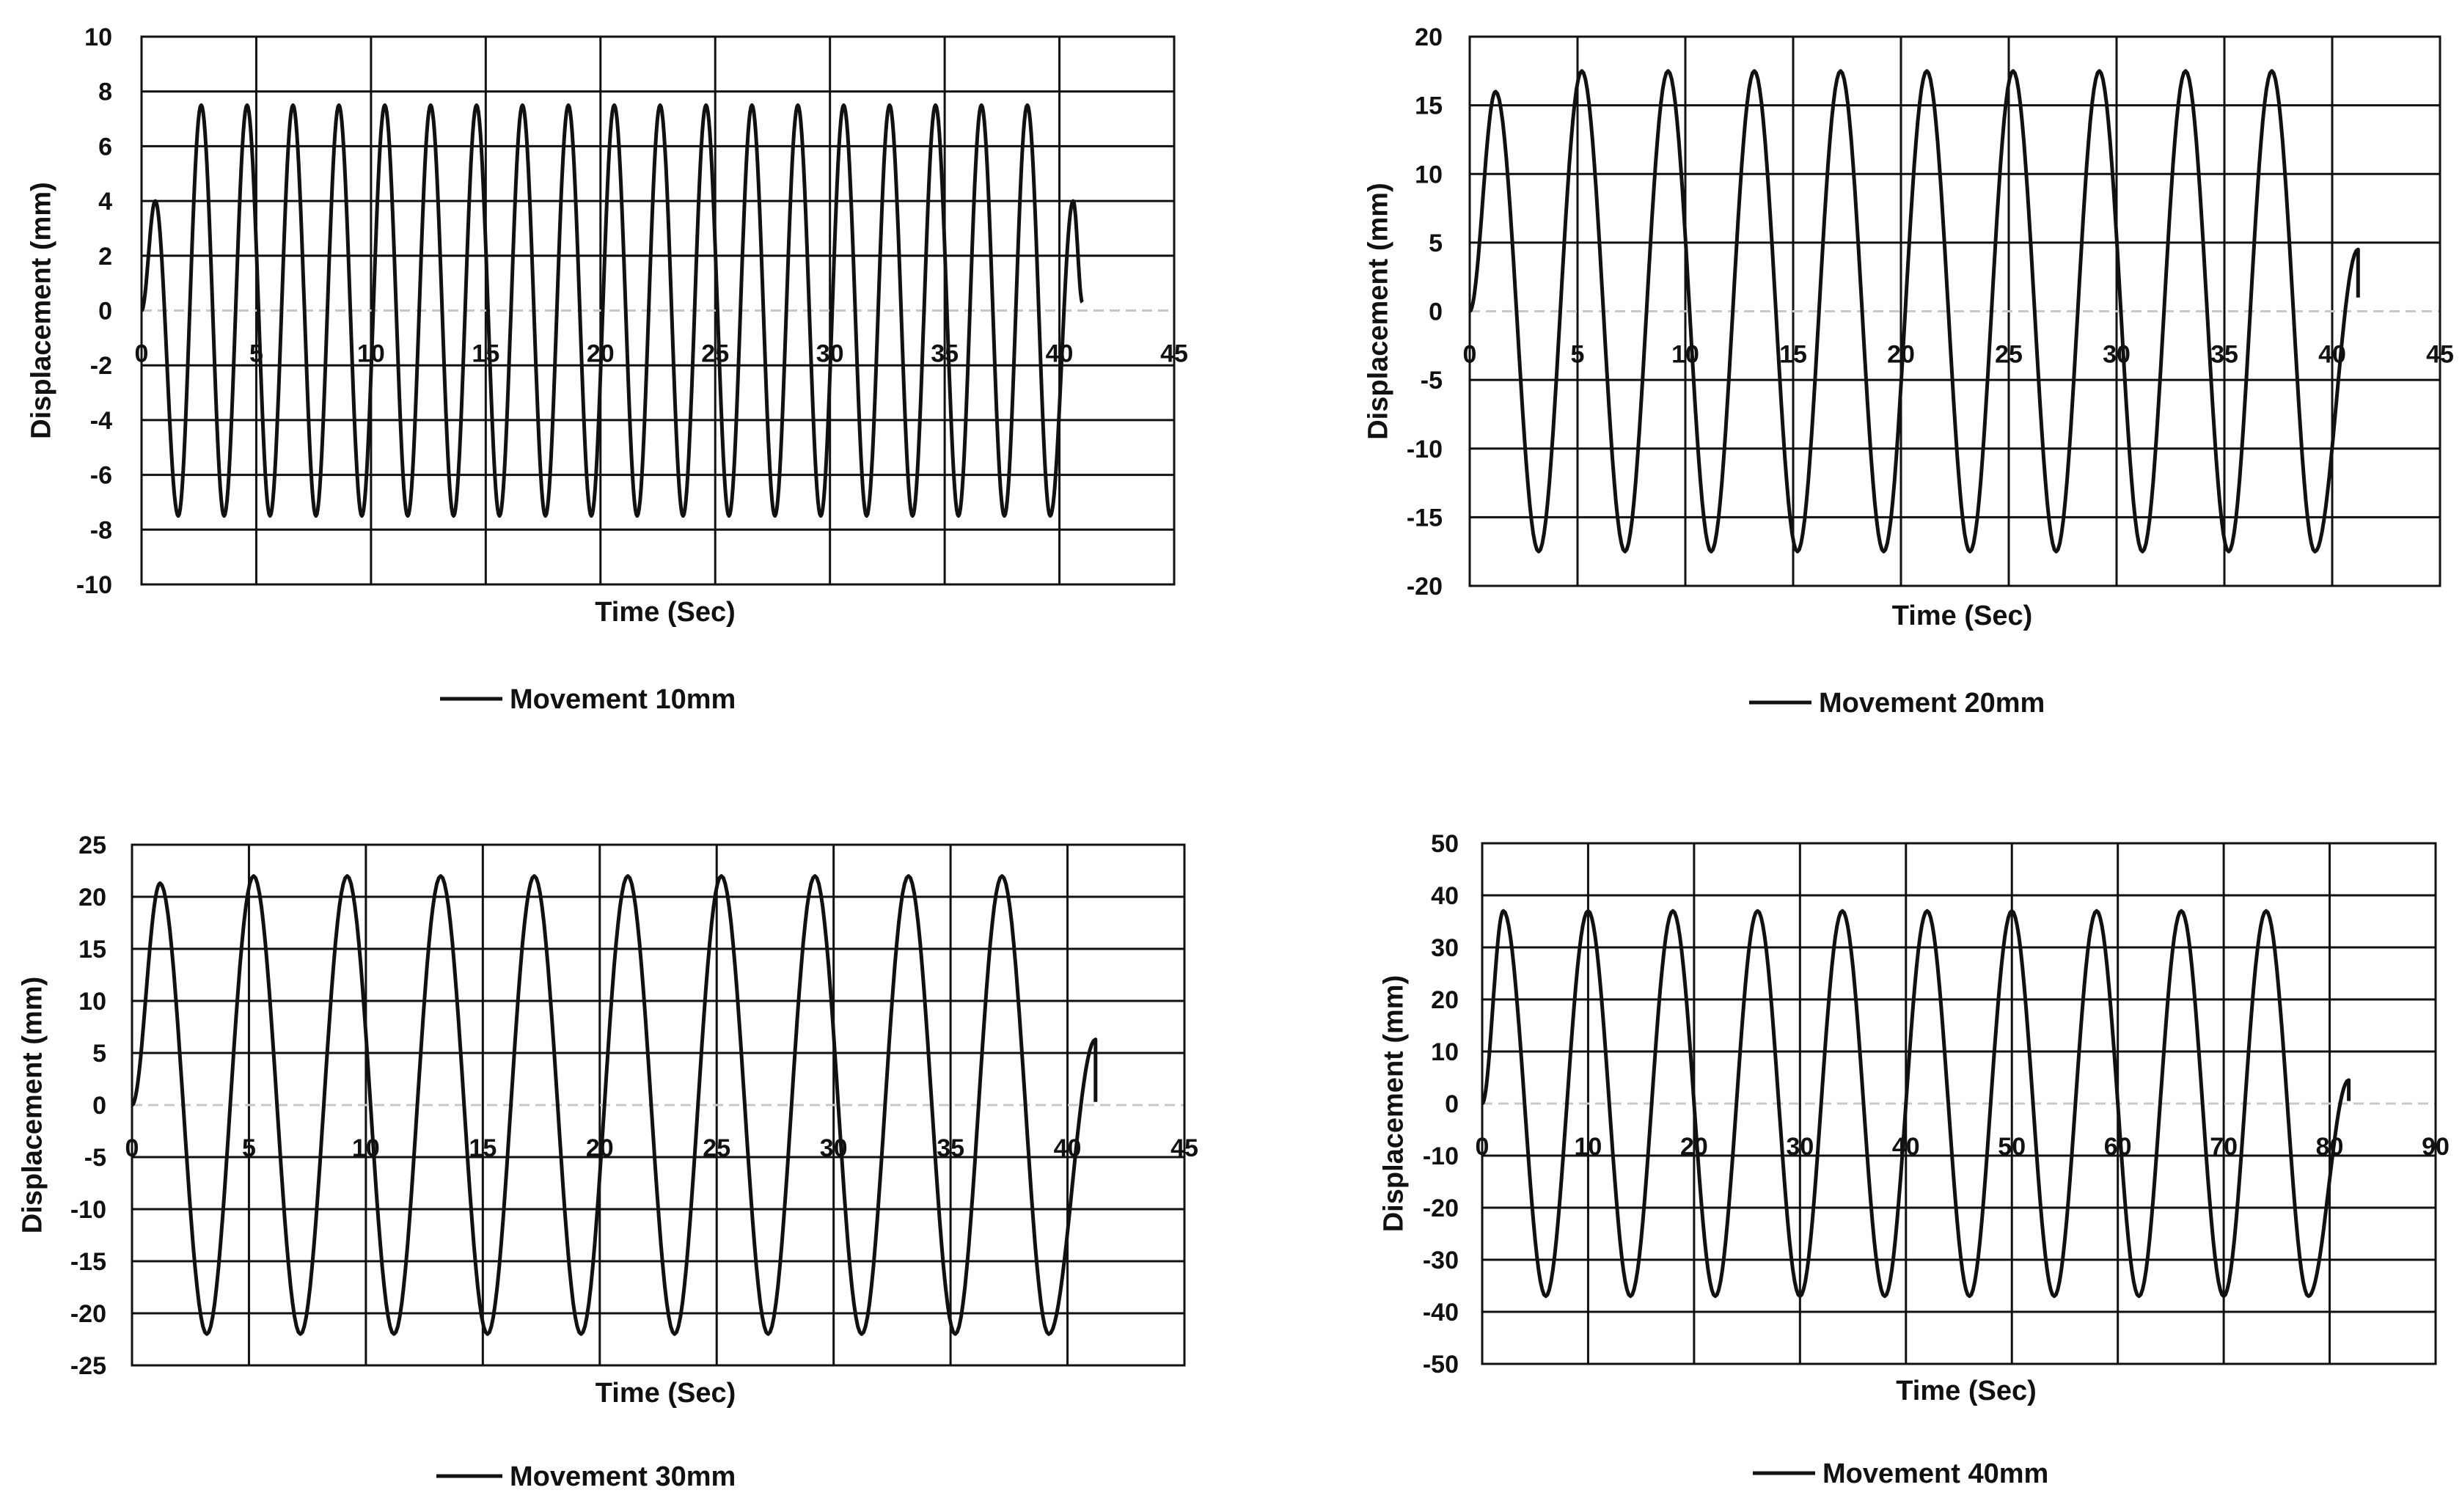 The image size is (2462, 1512). What do you see at coordinates (614, 1105) in the screenshot?
I see `series-line-movement-30mm` at bounding box center [614, 1105].